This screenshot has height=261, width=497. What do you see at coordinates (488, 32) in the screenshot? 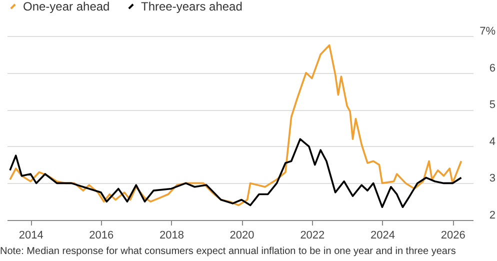
I see `y-tick-label: 7%` at bounding box center [488, 32].